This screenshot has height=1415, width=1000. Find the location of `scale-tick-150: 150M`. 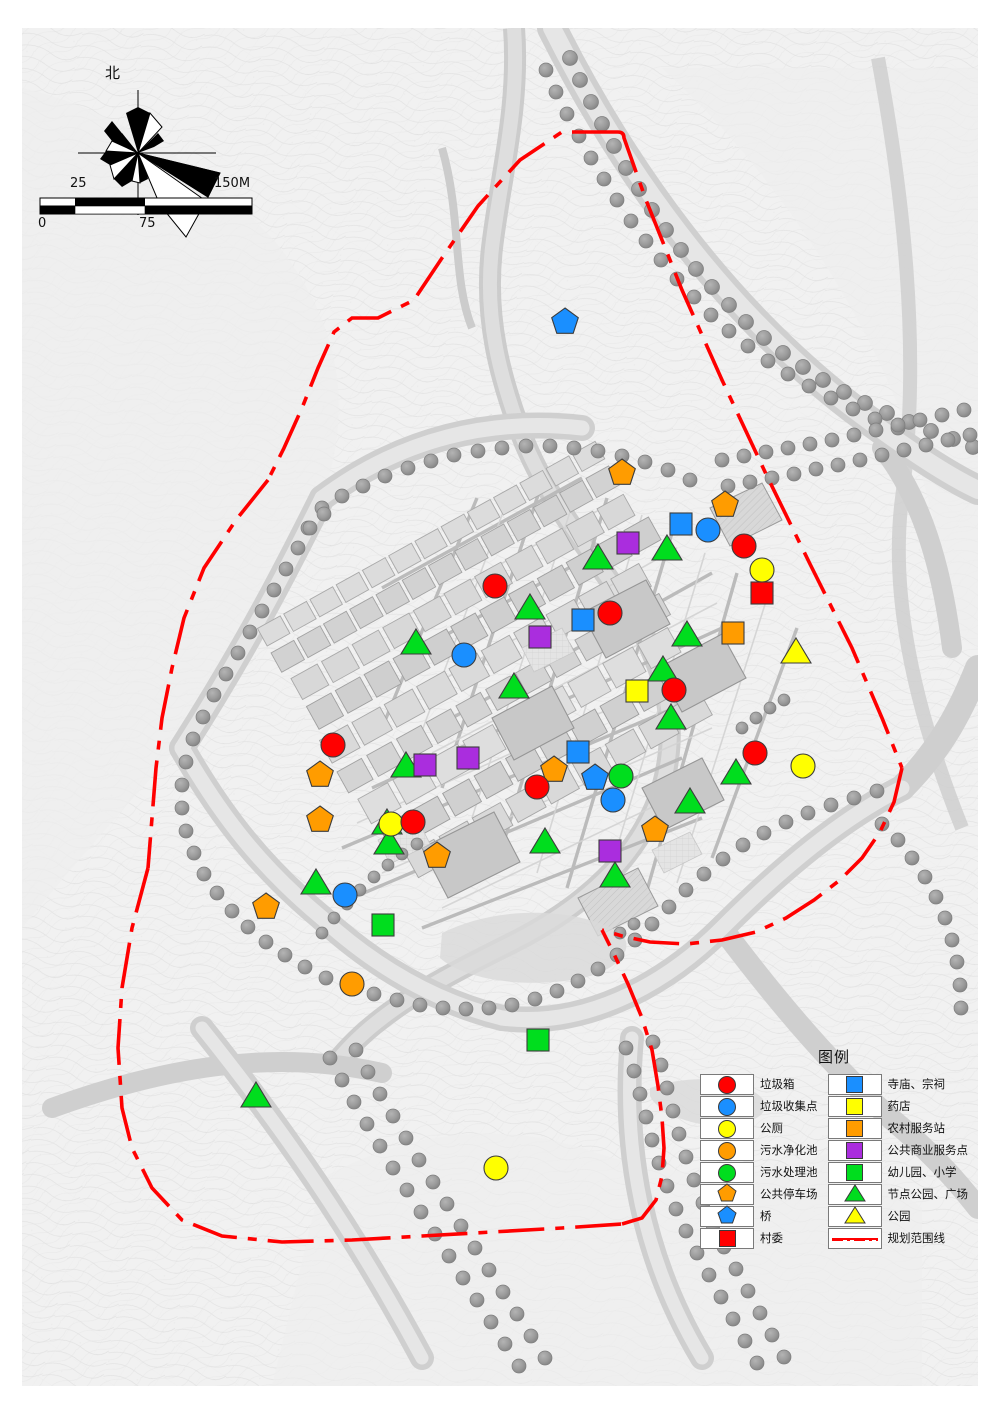

scale-tick-150: 150M is located at coordinates (232, 183).